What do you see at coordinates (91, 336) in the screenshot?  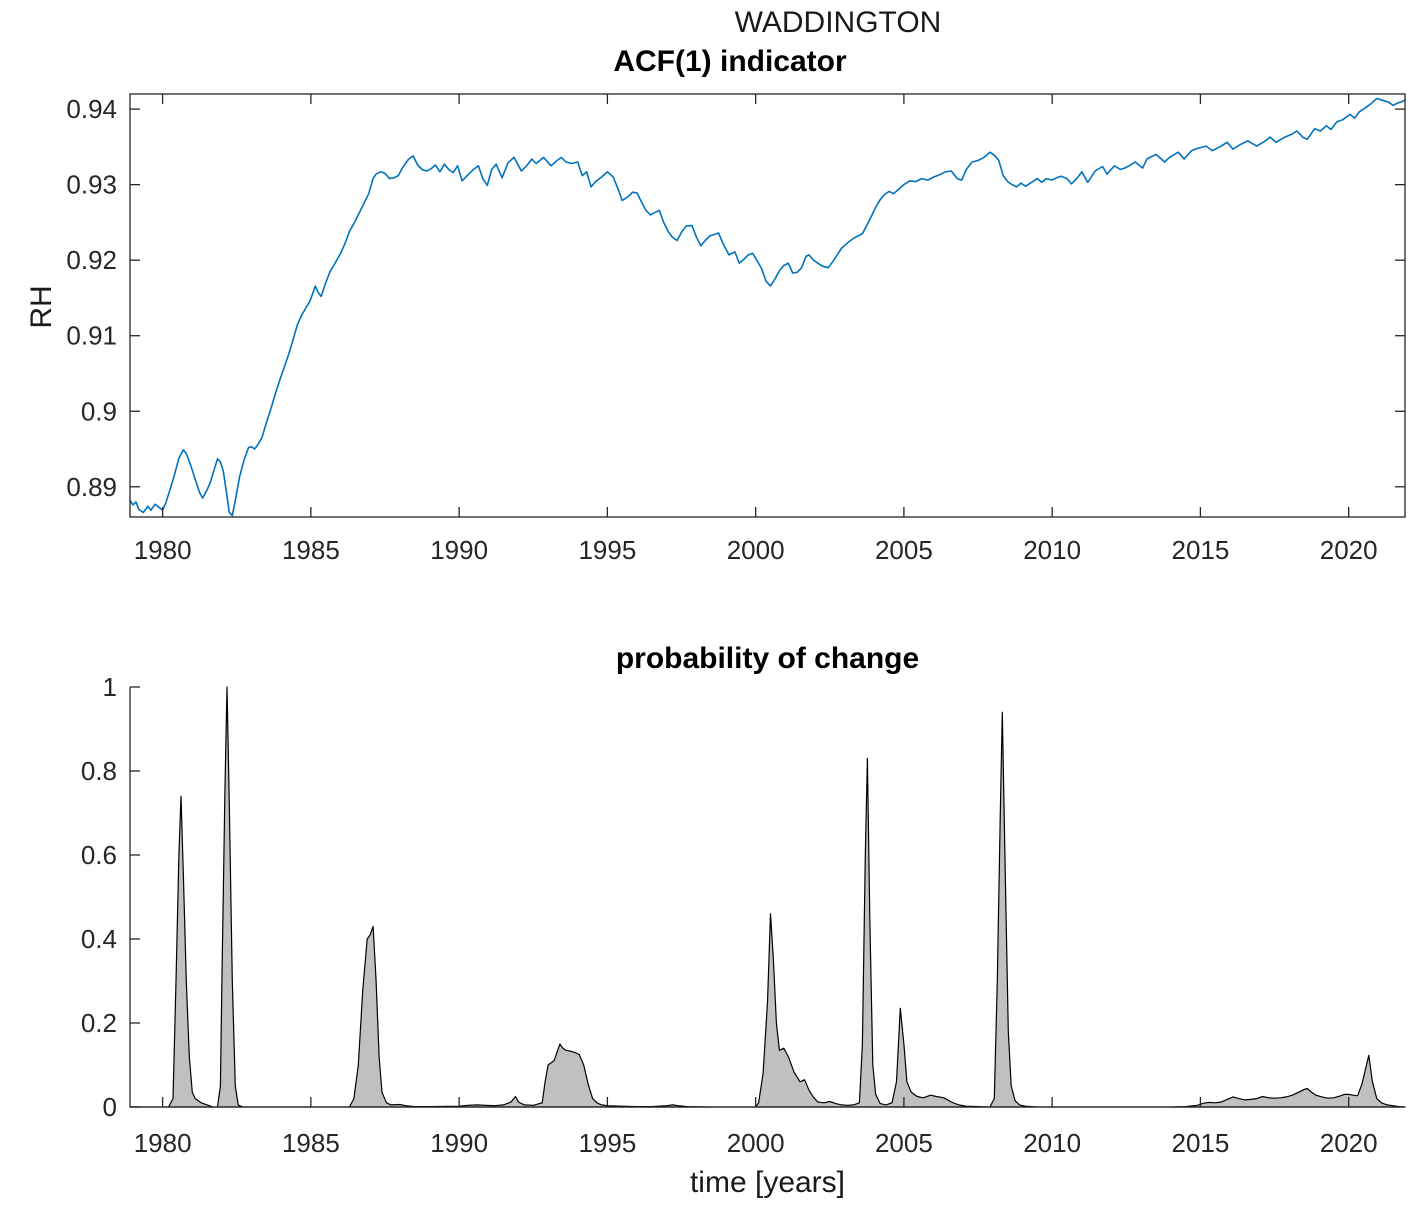 I see `y-tick-label: 0.91` at bounding box center [91, 336].